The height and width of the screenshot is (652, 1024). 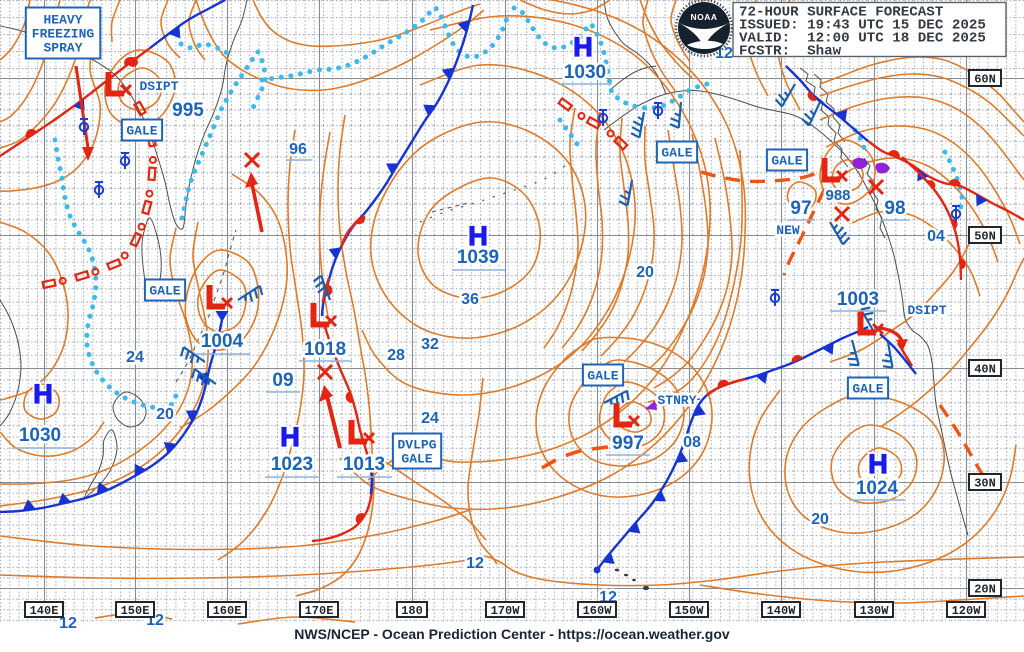 What do you see at coordinates (412, 611) in the screenshot?
I see `svg-text: 180` at bounding box center [412, 611].